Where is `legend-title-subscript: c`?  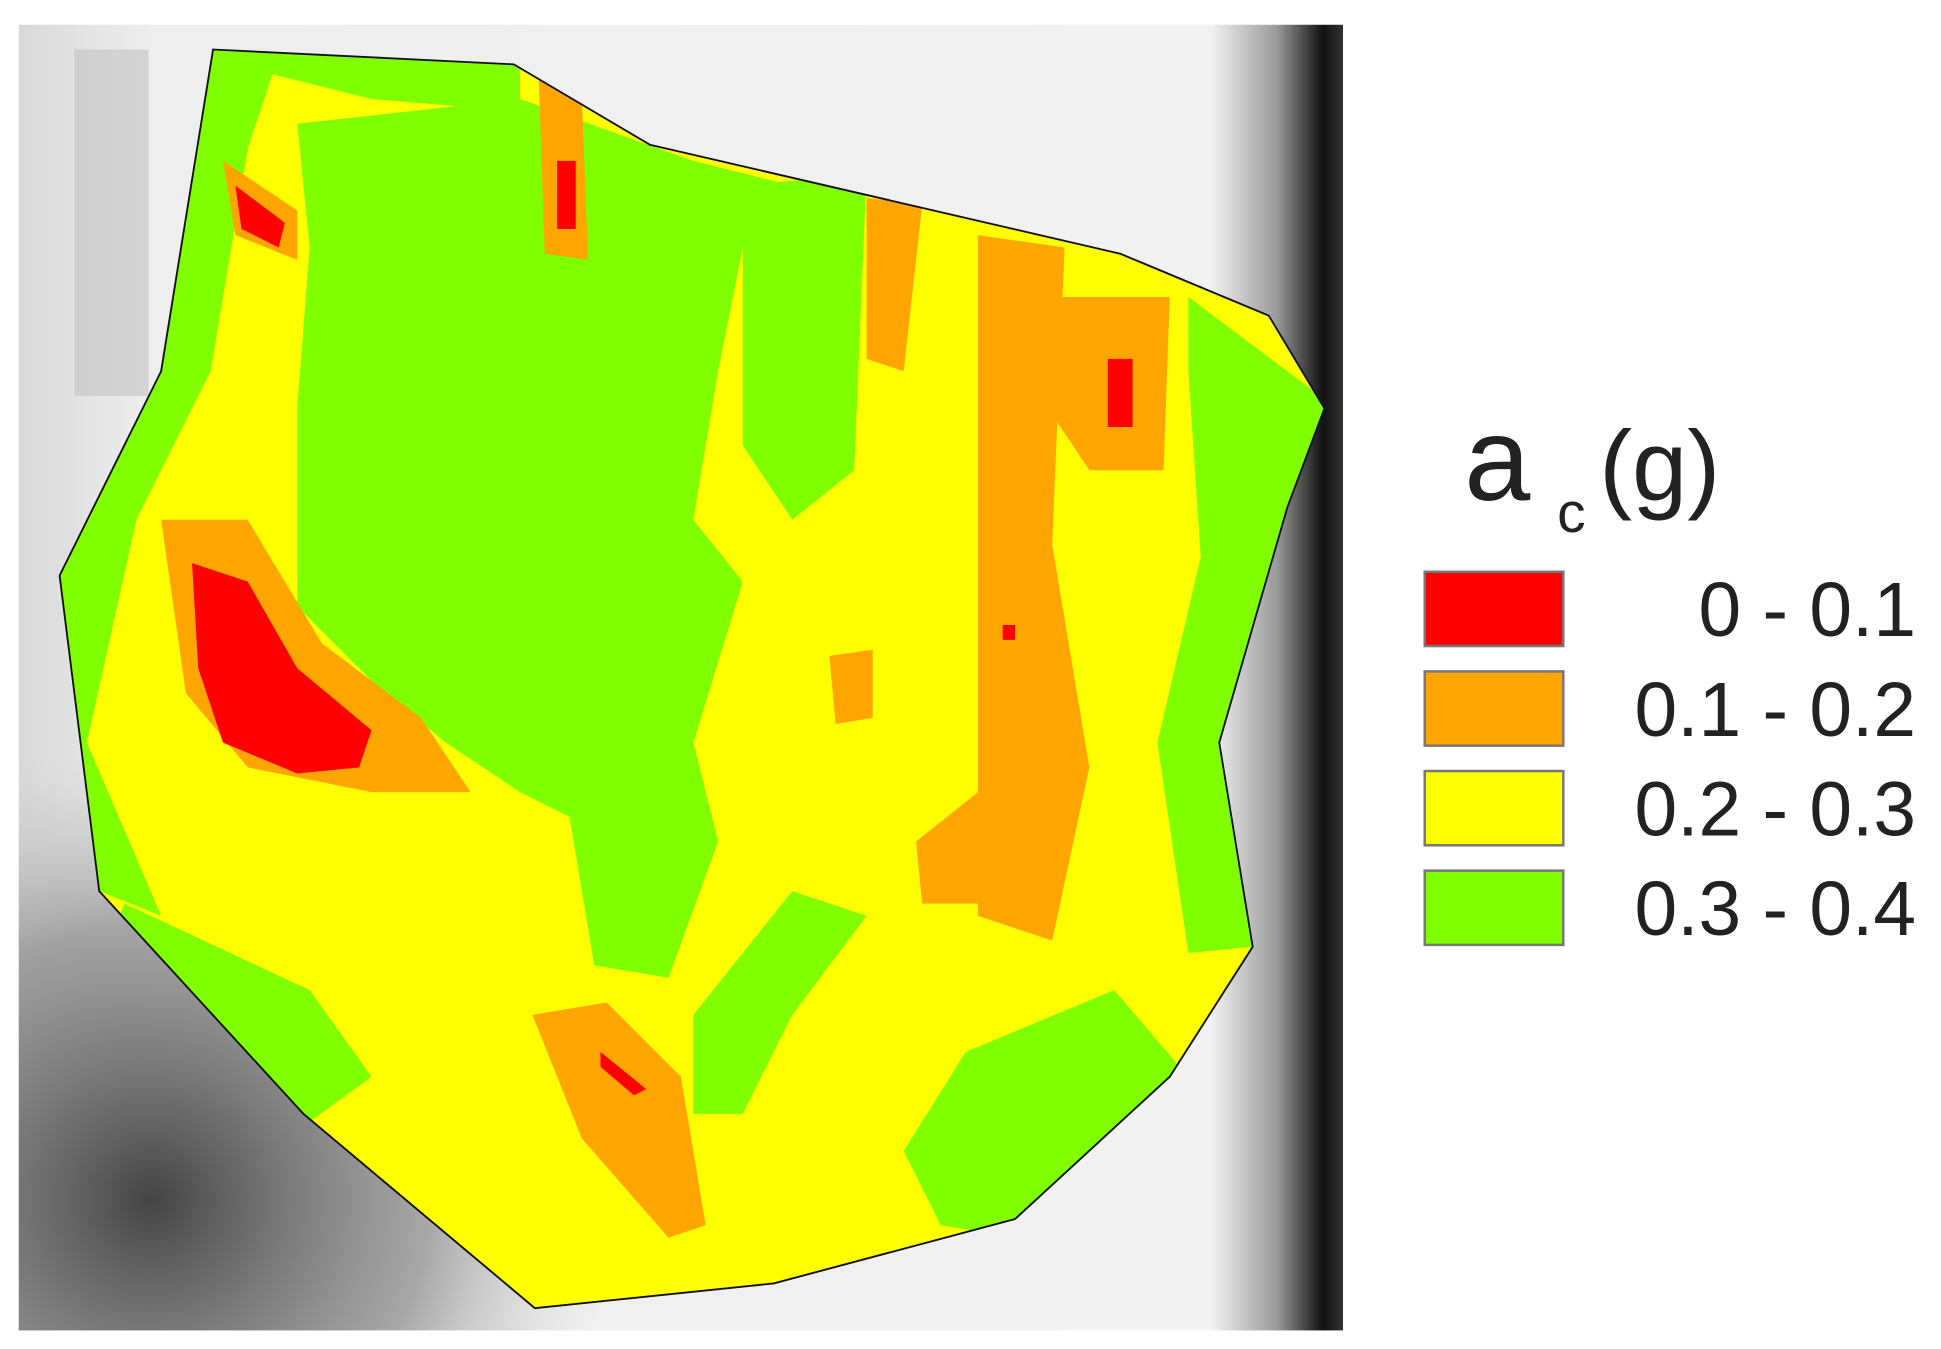 legend-title-subscript: c is located at coordinates (1571, 513).